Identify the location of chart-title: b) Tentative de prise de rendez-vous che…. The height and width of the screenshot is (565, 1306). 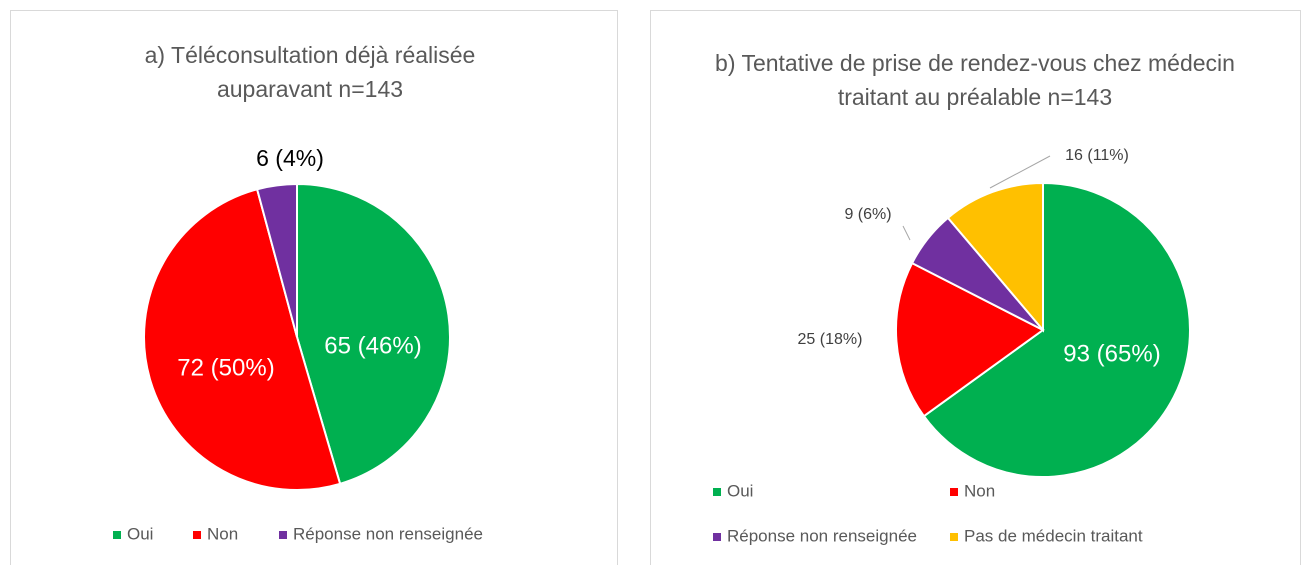
(975, 80).